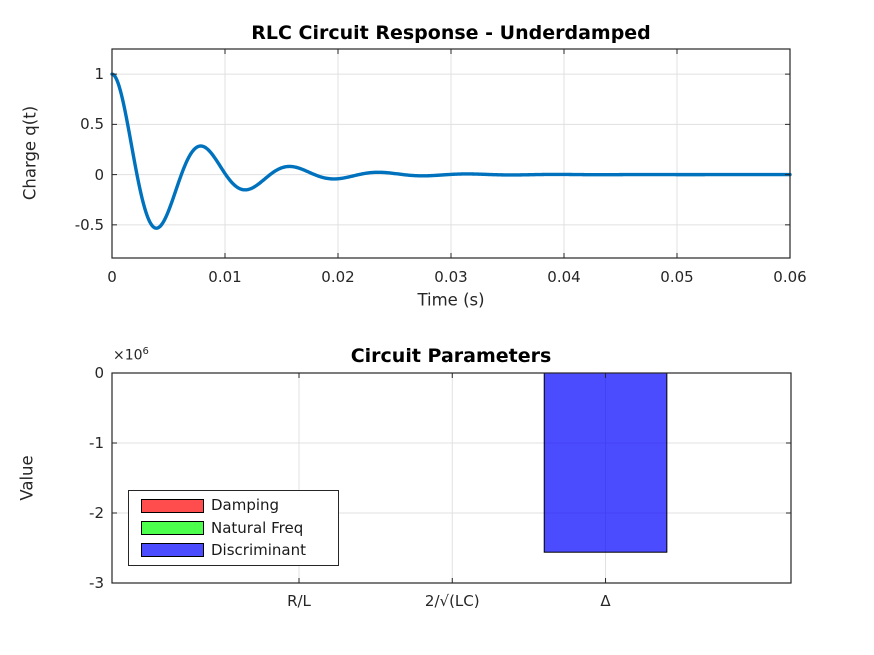 Image resolution: width=874 pixels, height=655 pixels. I want to click on params-chart-title: Circuit Parameters, so click(451, 356).